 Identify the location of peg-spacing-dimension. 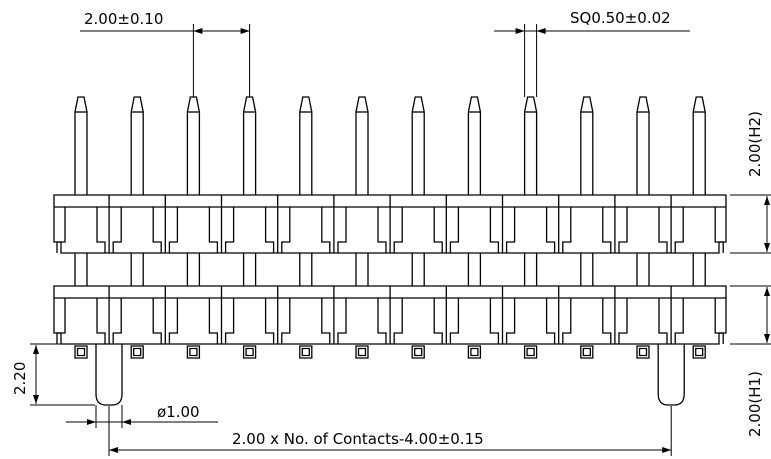
(390, 431).